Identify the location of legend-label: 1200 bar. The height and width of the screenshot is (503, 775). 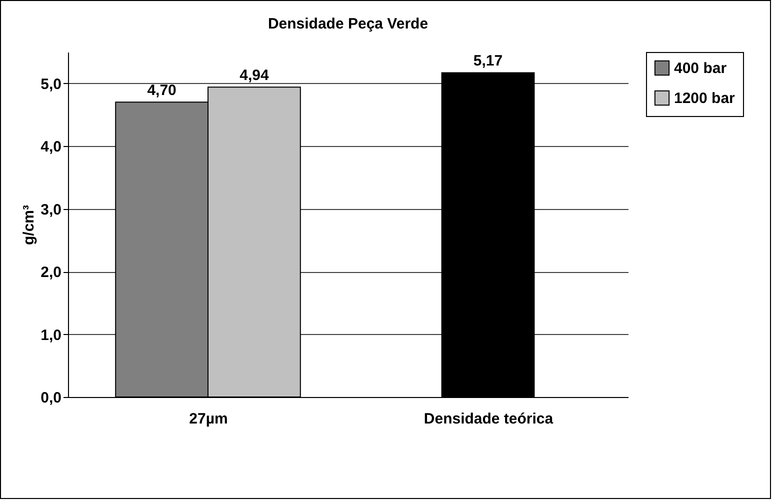
(705, 98).